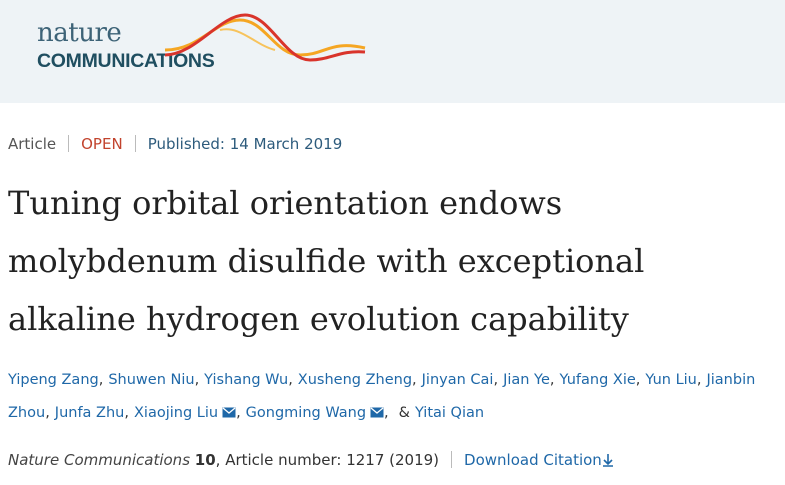 The width and height of the screenshot is (785, 485). I want to click on journal-name: Nature Communications, so click(99, 460).